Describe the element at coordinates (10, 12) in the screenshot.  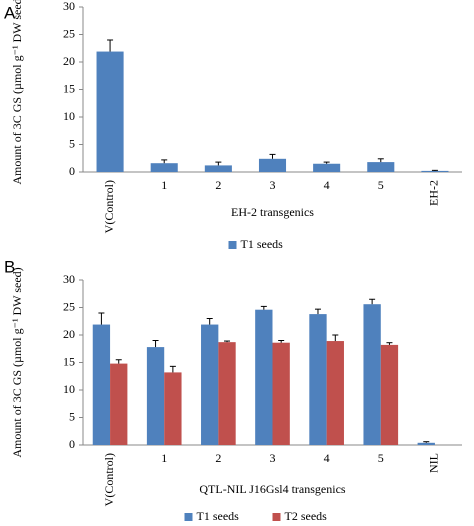
I see `panel-label: A` at that location.